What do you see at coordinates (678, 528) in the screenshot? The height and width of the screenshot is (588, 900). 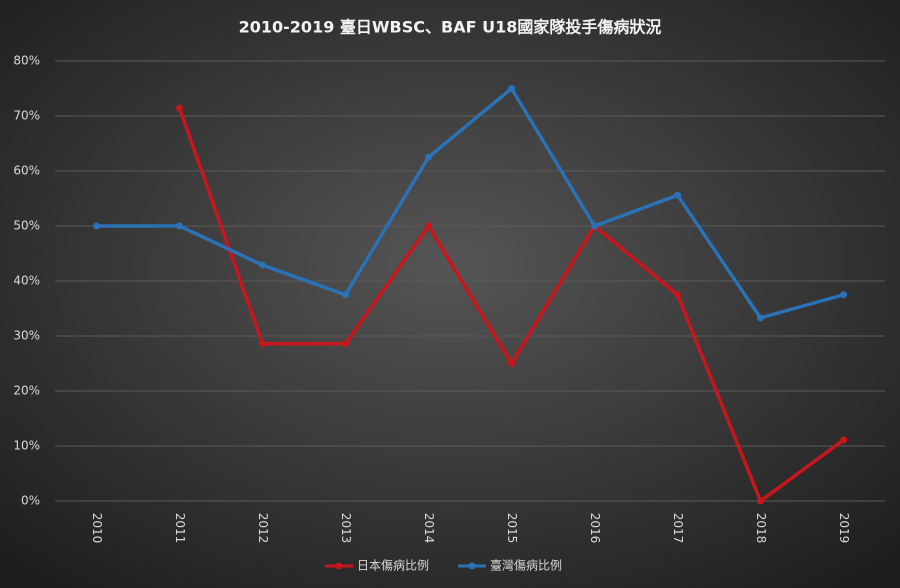 I see `x-tick-label: 2017` at bounding box center [678, 528].